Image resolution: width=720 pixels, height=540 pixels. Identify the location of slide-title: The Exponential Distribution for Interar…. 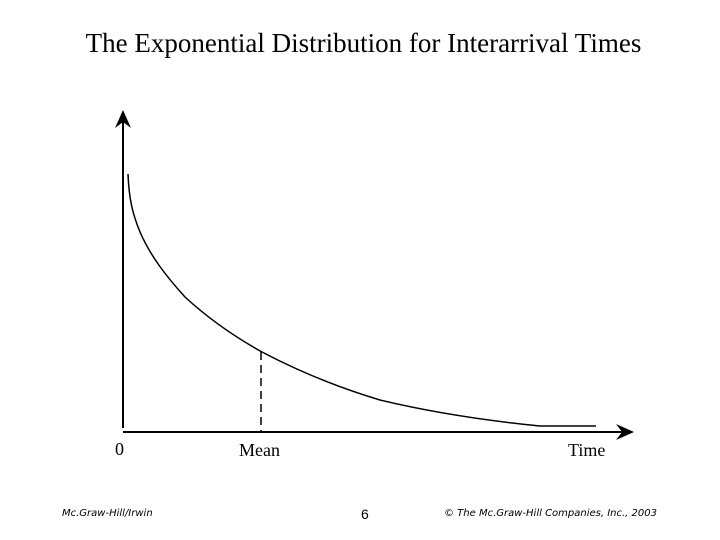
(363, 43).